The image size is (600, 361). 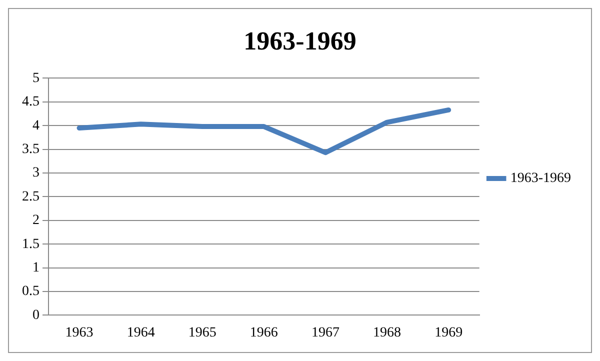 I want to click on y-tick-label: 2.5, so click(x=31, y=196).